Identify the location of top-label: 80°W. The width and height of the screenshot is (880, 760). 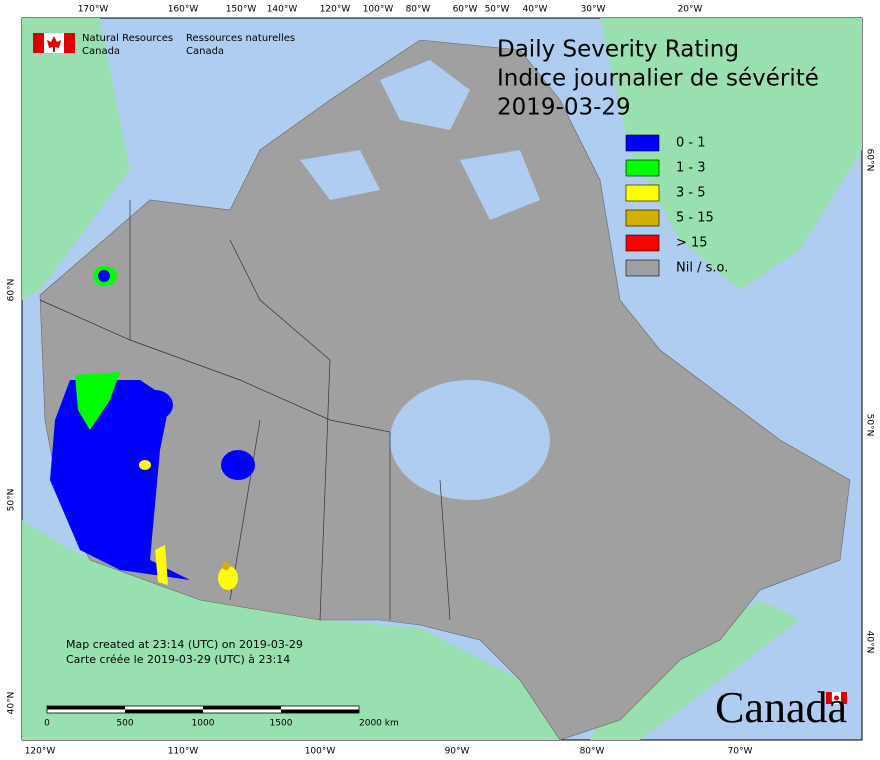
(418, 10).